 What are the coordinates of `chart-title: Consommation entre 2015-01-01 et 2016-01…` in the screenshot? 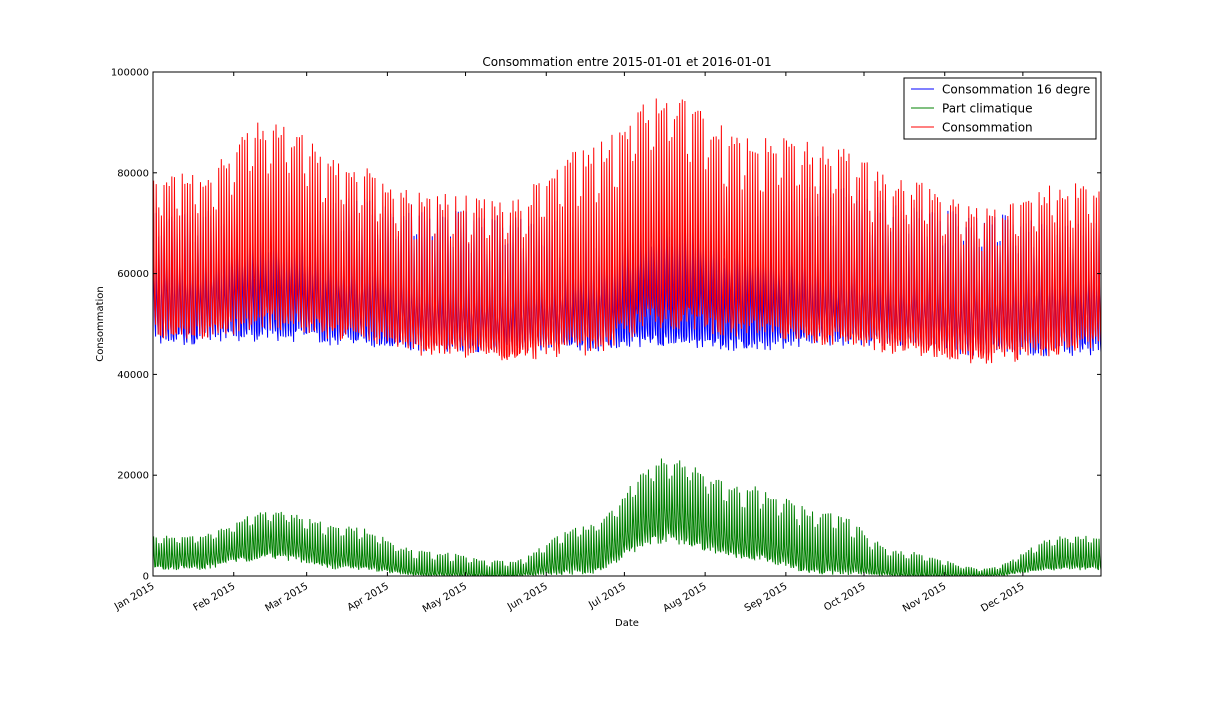 It's located at (626, 62).